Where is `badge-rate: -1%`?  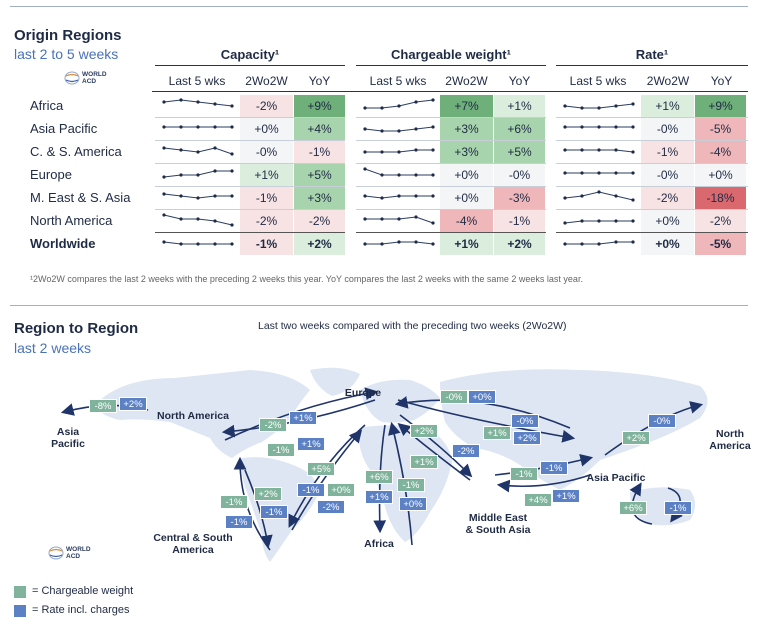 badge-rate: -1% is located at coordinates (239, 522).